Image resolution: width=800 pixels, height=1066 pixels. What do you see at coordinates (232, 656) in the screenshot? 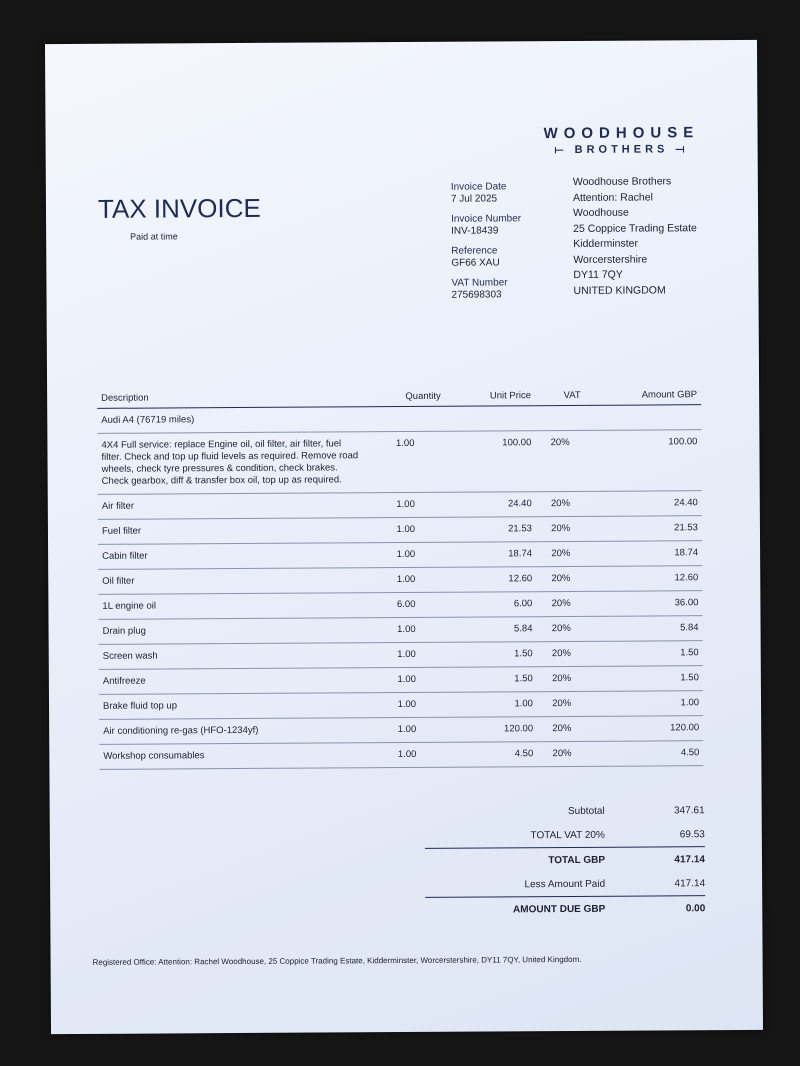
I see `item-description: Screen wash` at bounding box center [232, 656].